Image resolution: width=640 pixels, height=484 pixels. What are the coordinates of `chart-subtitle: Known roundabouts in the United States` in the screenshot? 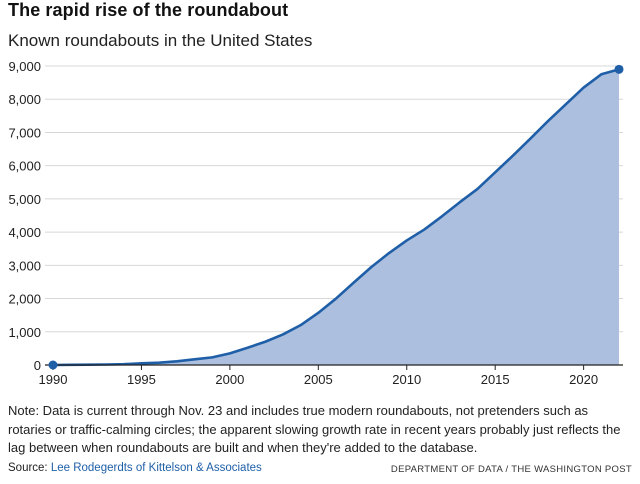 It's located at (160, 40).